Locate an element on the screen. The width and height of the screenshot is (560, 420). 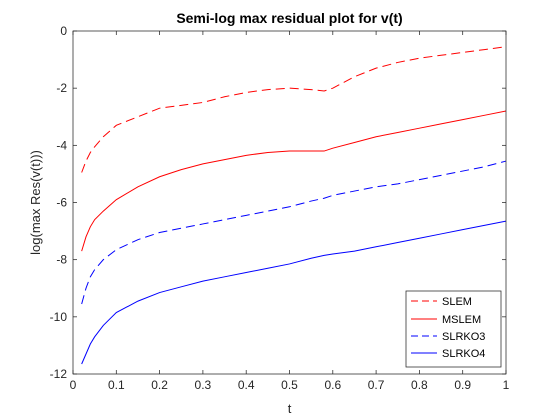
x-axis-label: t is located at coordinates (290, 408).